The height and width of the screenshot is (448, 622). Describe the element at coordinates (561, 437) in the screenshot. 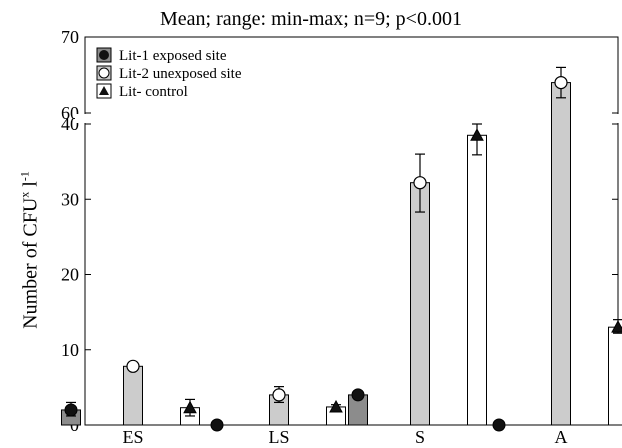

I see `x-tick-label: A` at that location.